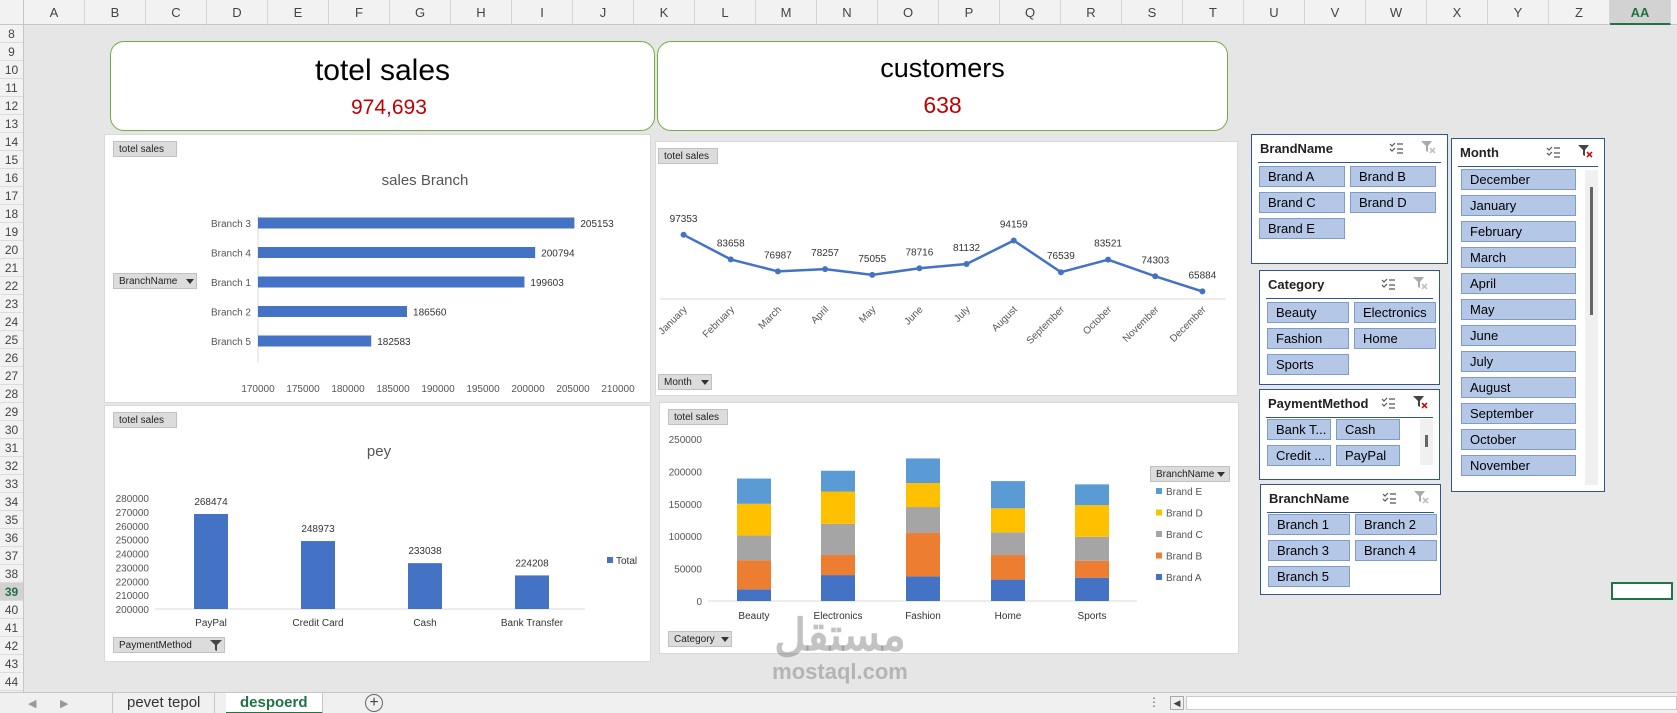 The image size is (1677, 713). What do you see at coordinates (725, 12) in the screenshot?
I see `column-header-l: L` at bounding box center [725, 12].